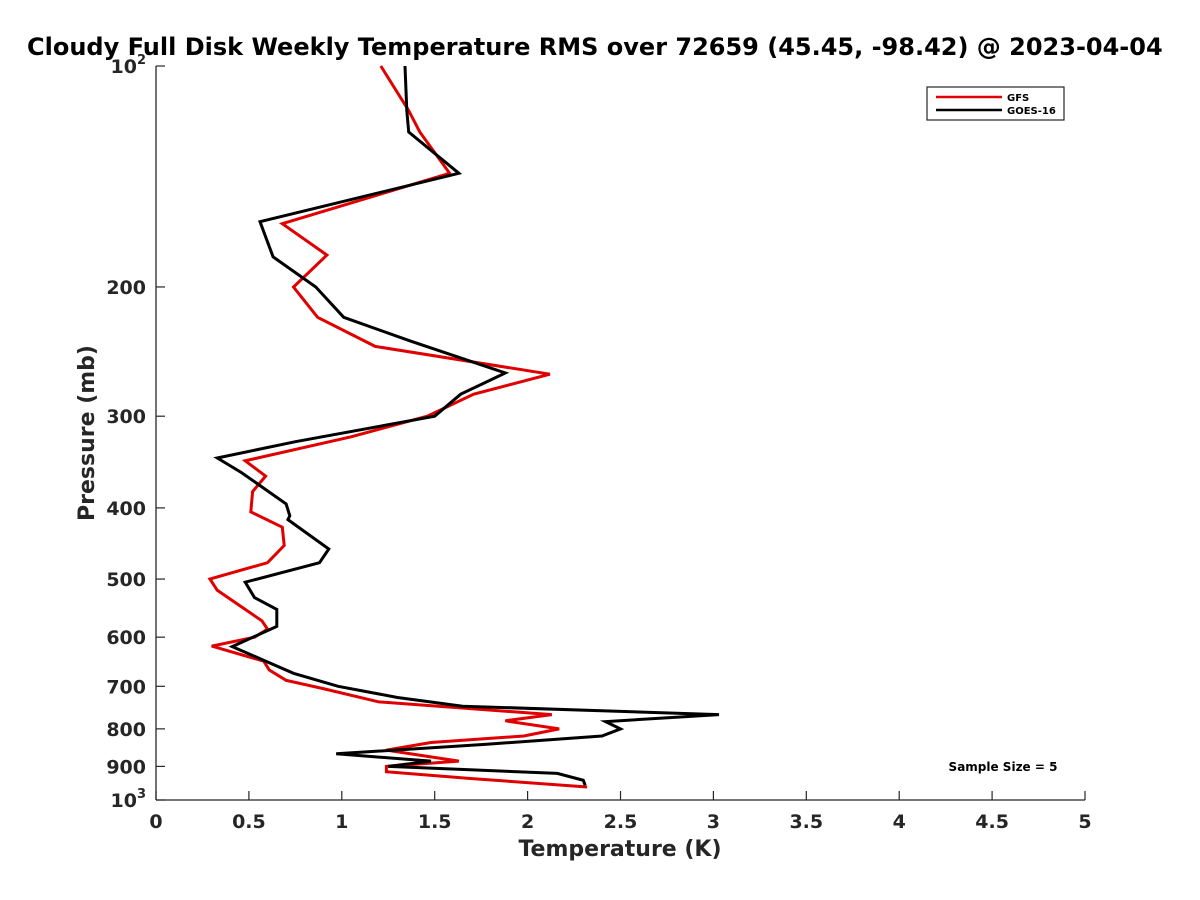 This screenshot has width=1200, height=900. Describe the element at coordinates (126, 687) in the screenshot. I see `y-tick-label: 700` at that location.